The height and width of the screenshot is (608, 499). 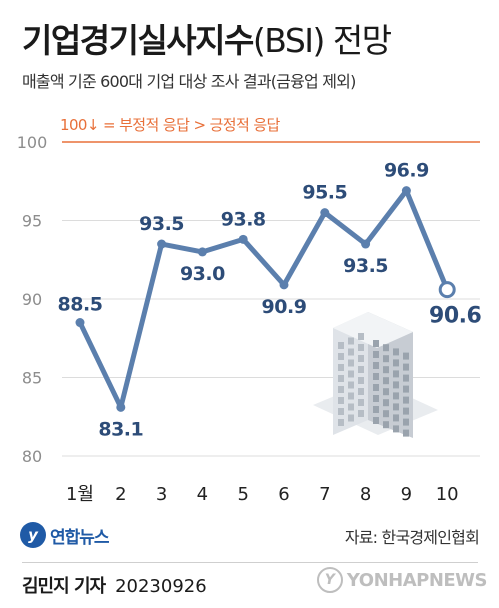 I want to click on y-tick-label-90: 90, so click(x=32, y=299).